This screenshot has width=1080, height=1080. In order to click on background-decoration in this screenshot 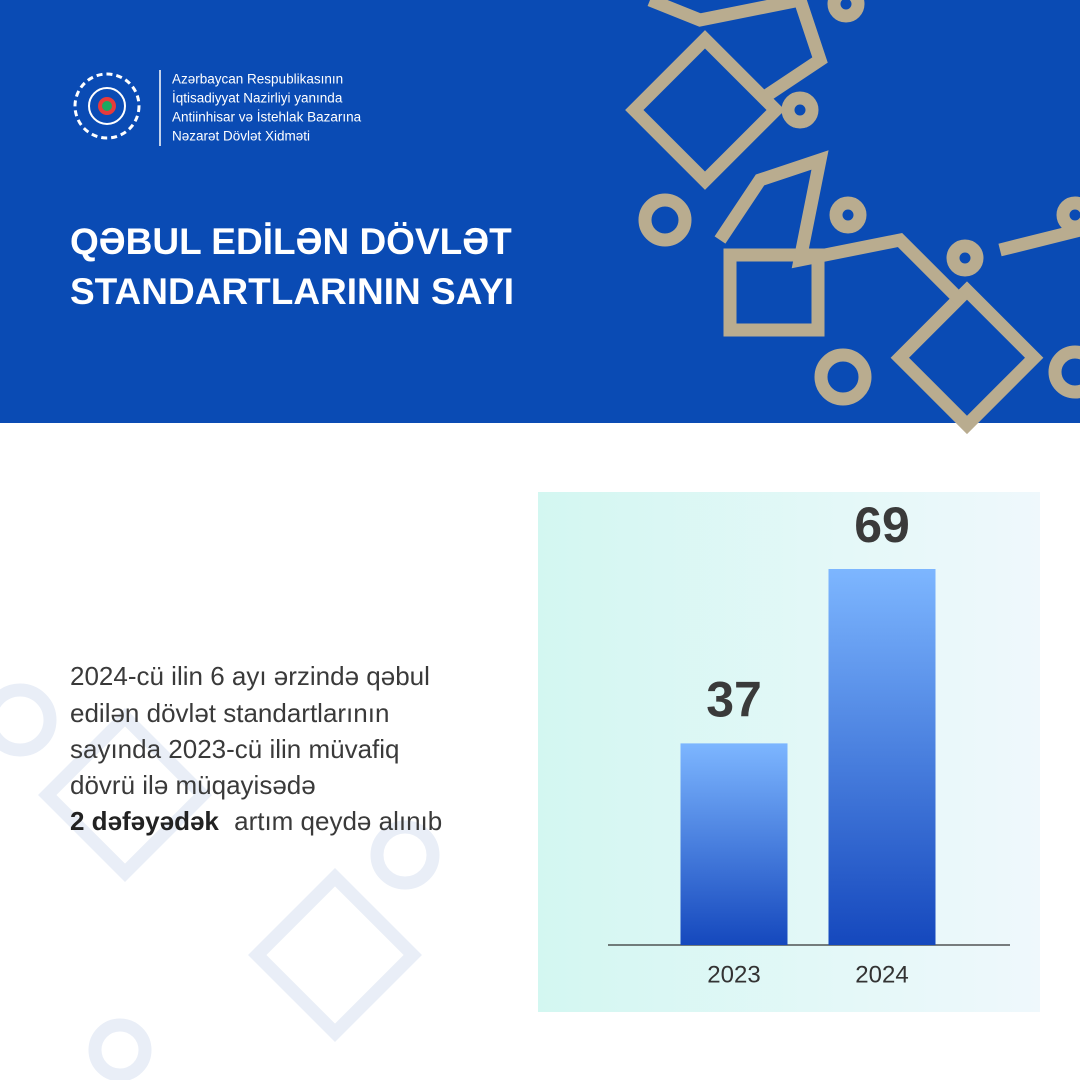, I will do `click(220, 881)`.